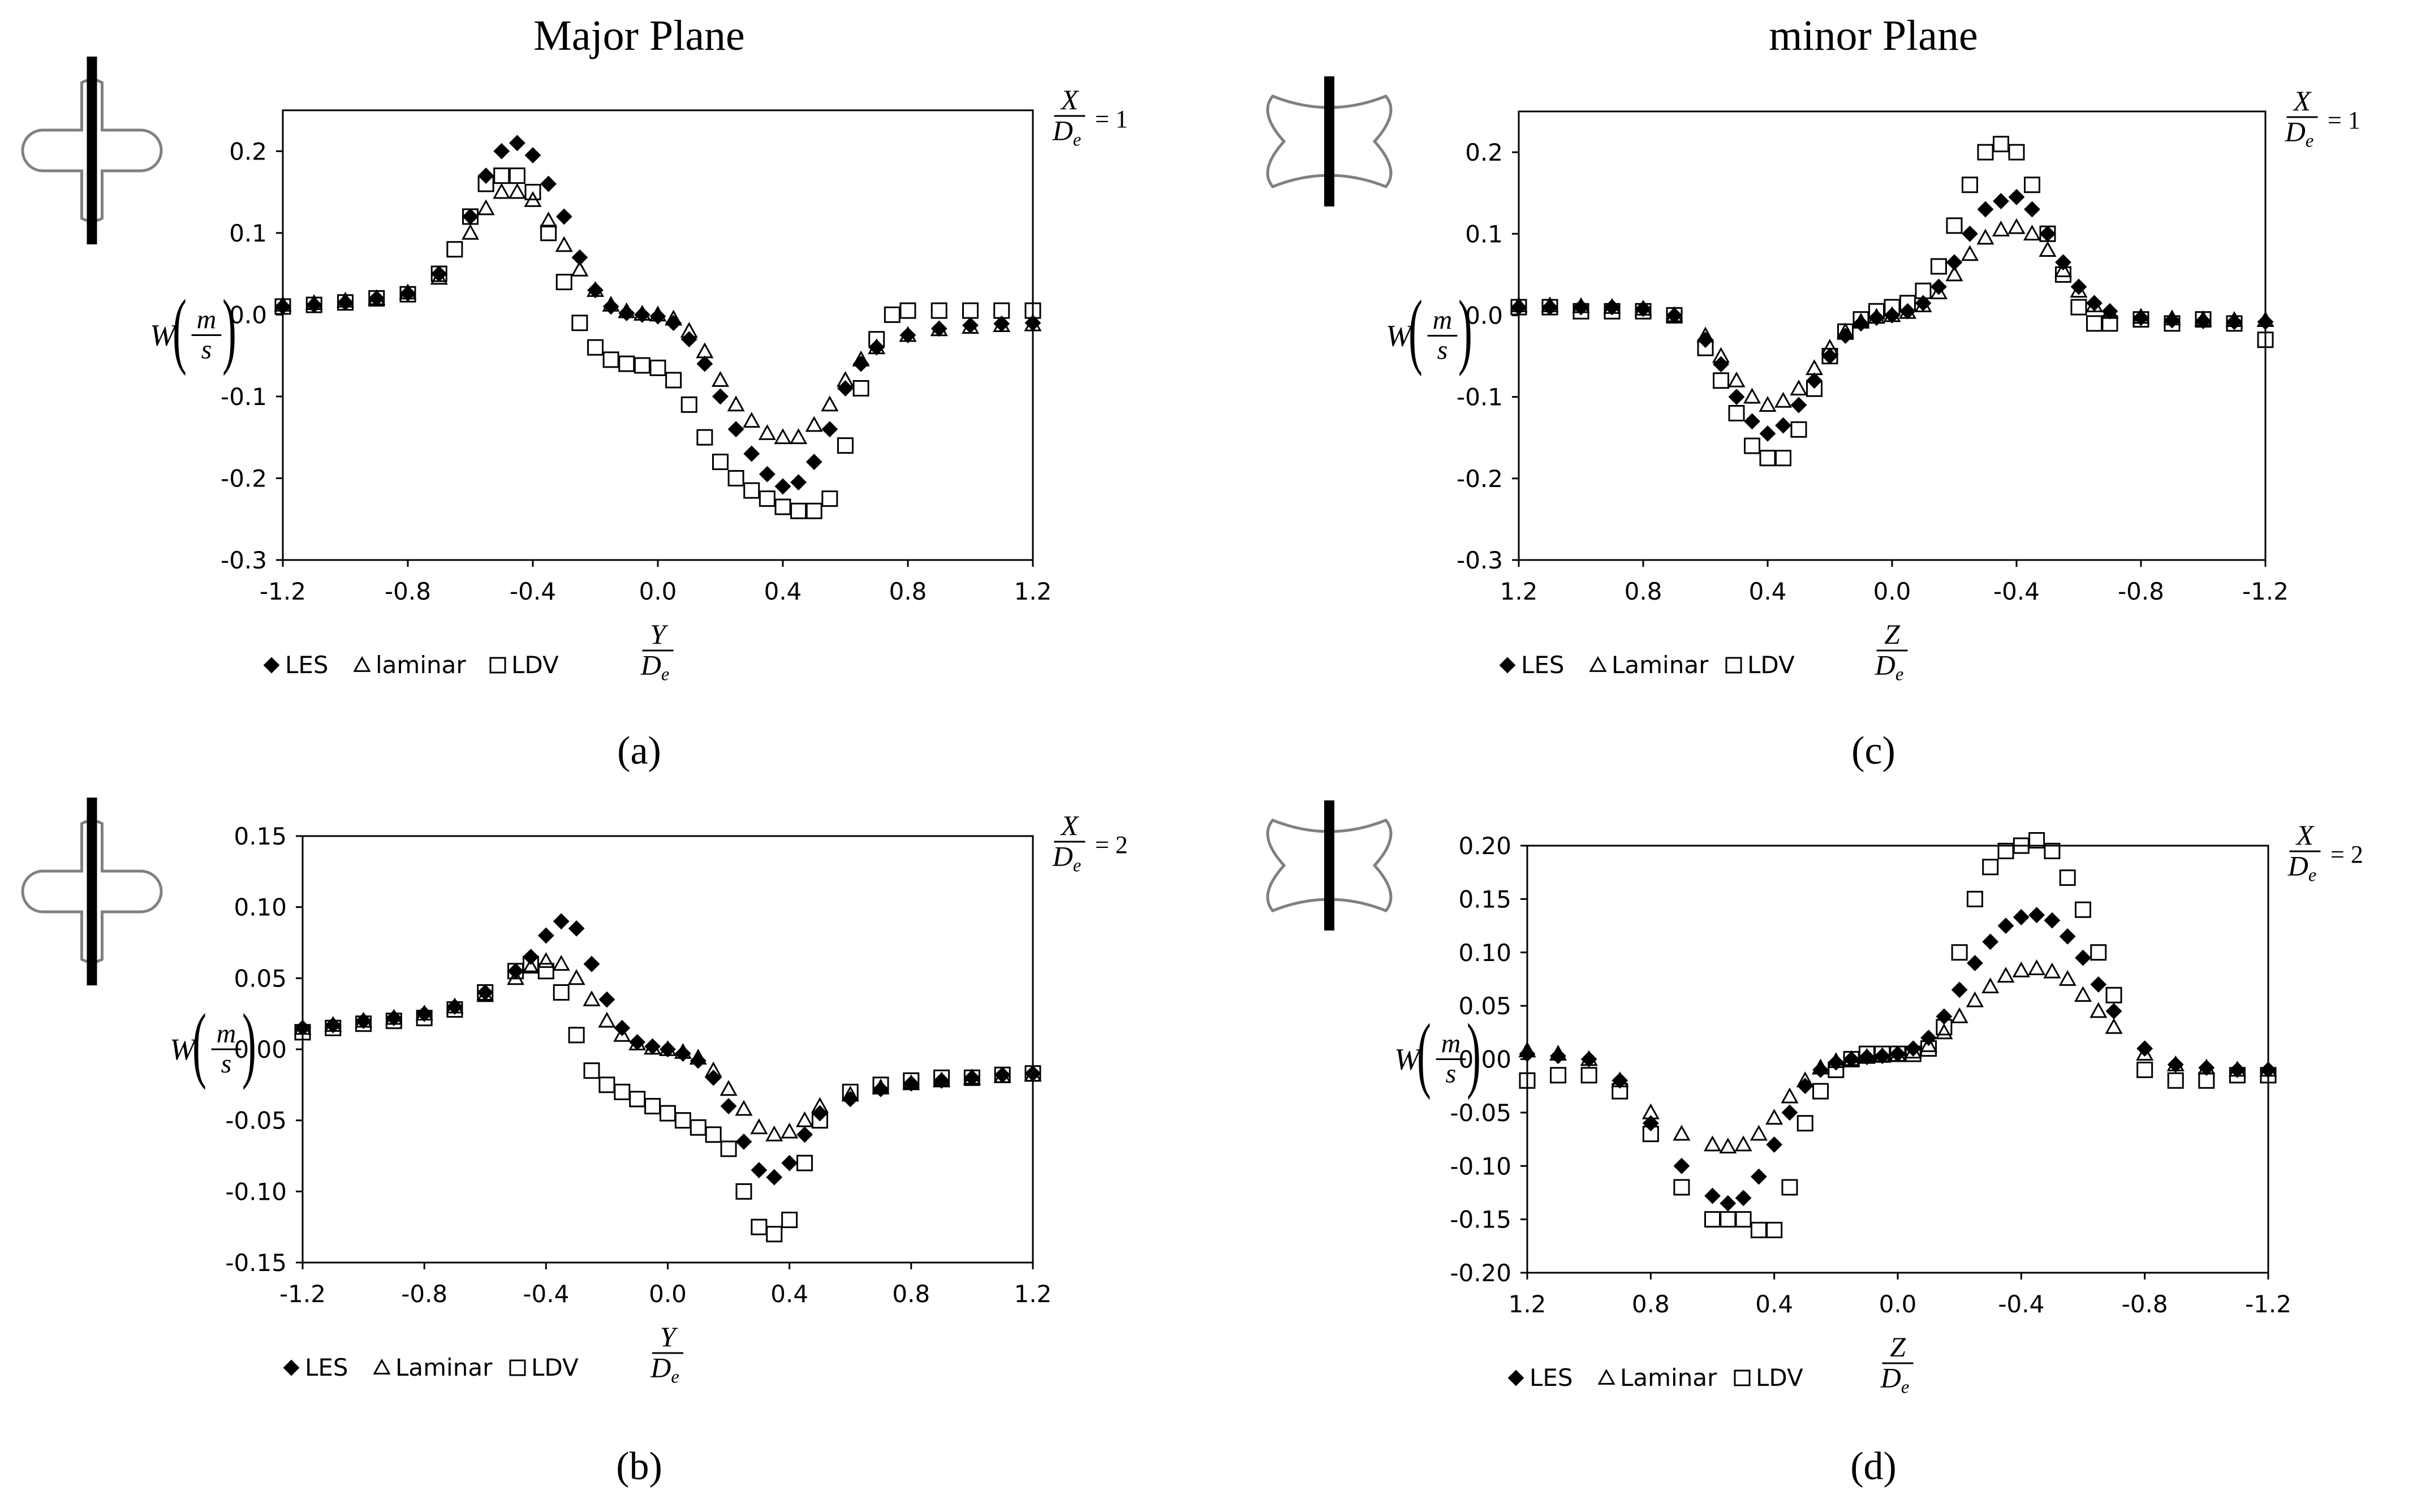  I want to click on panel-label-c: (c), so click(1873, 751).